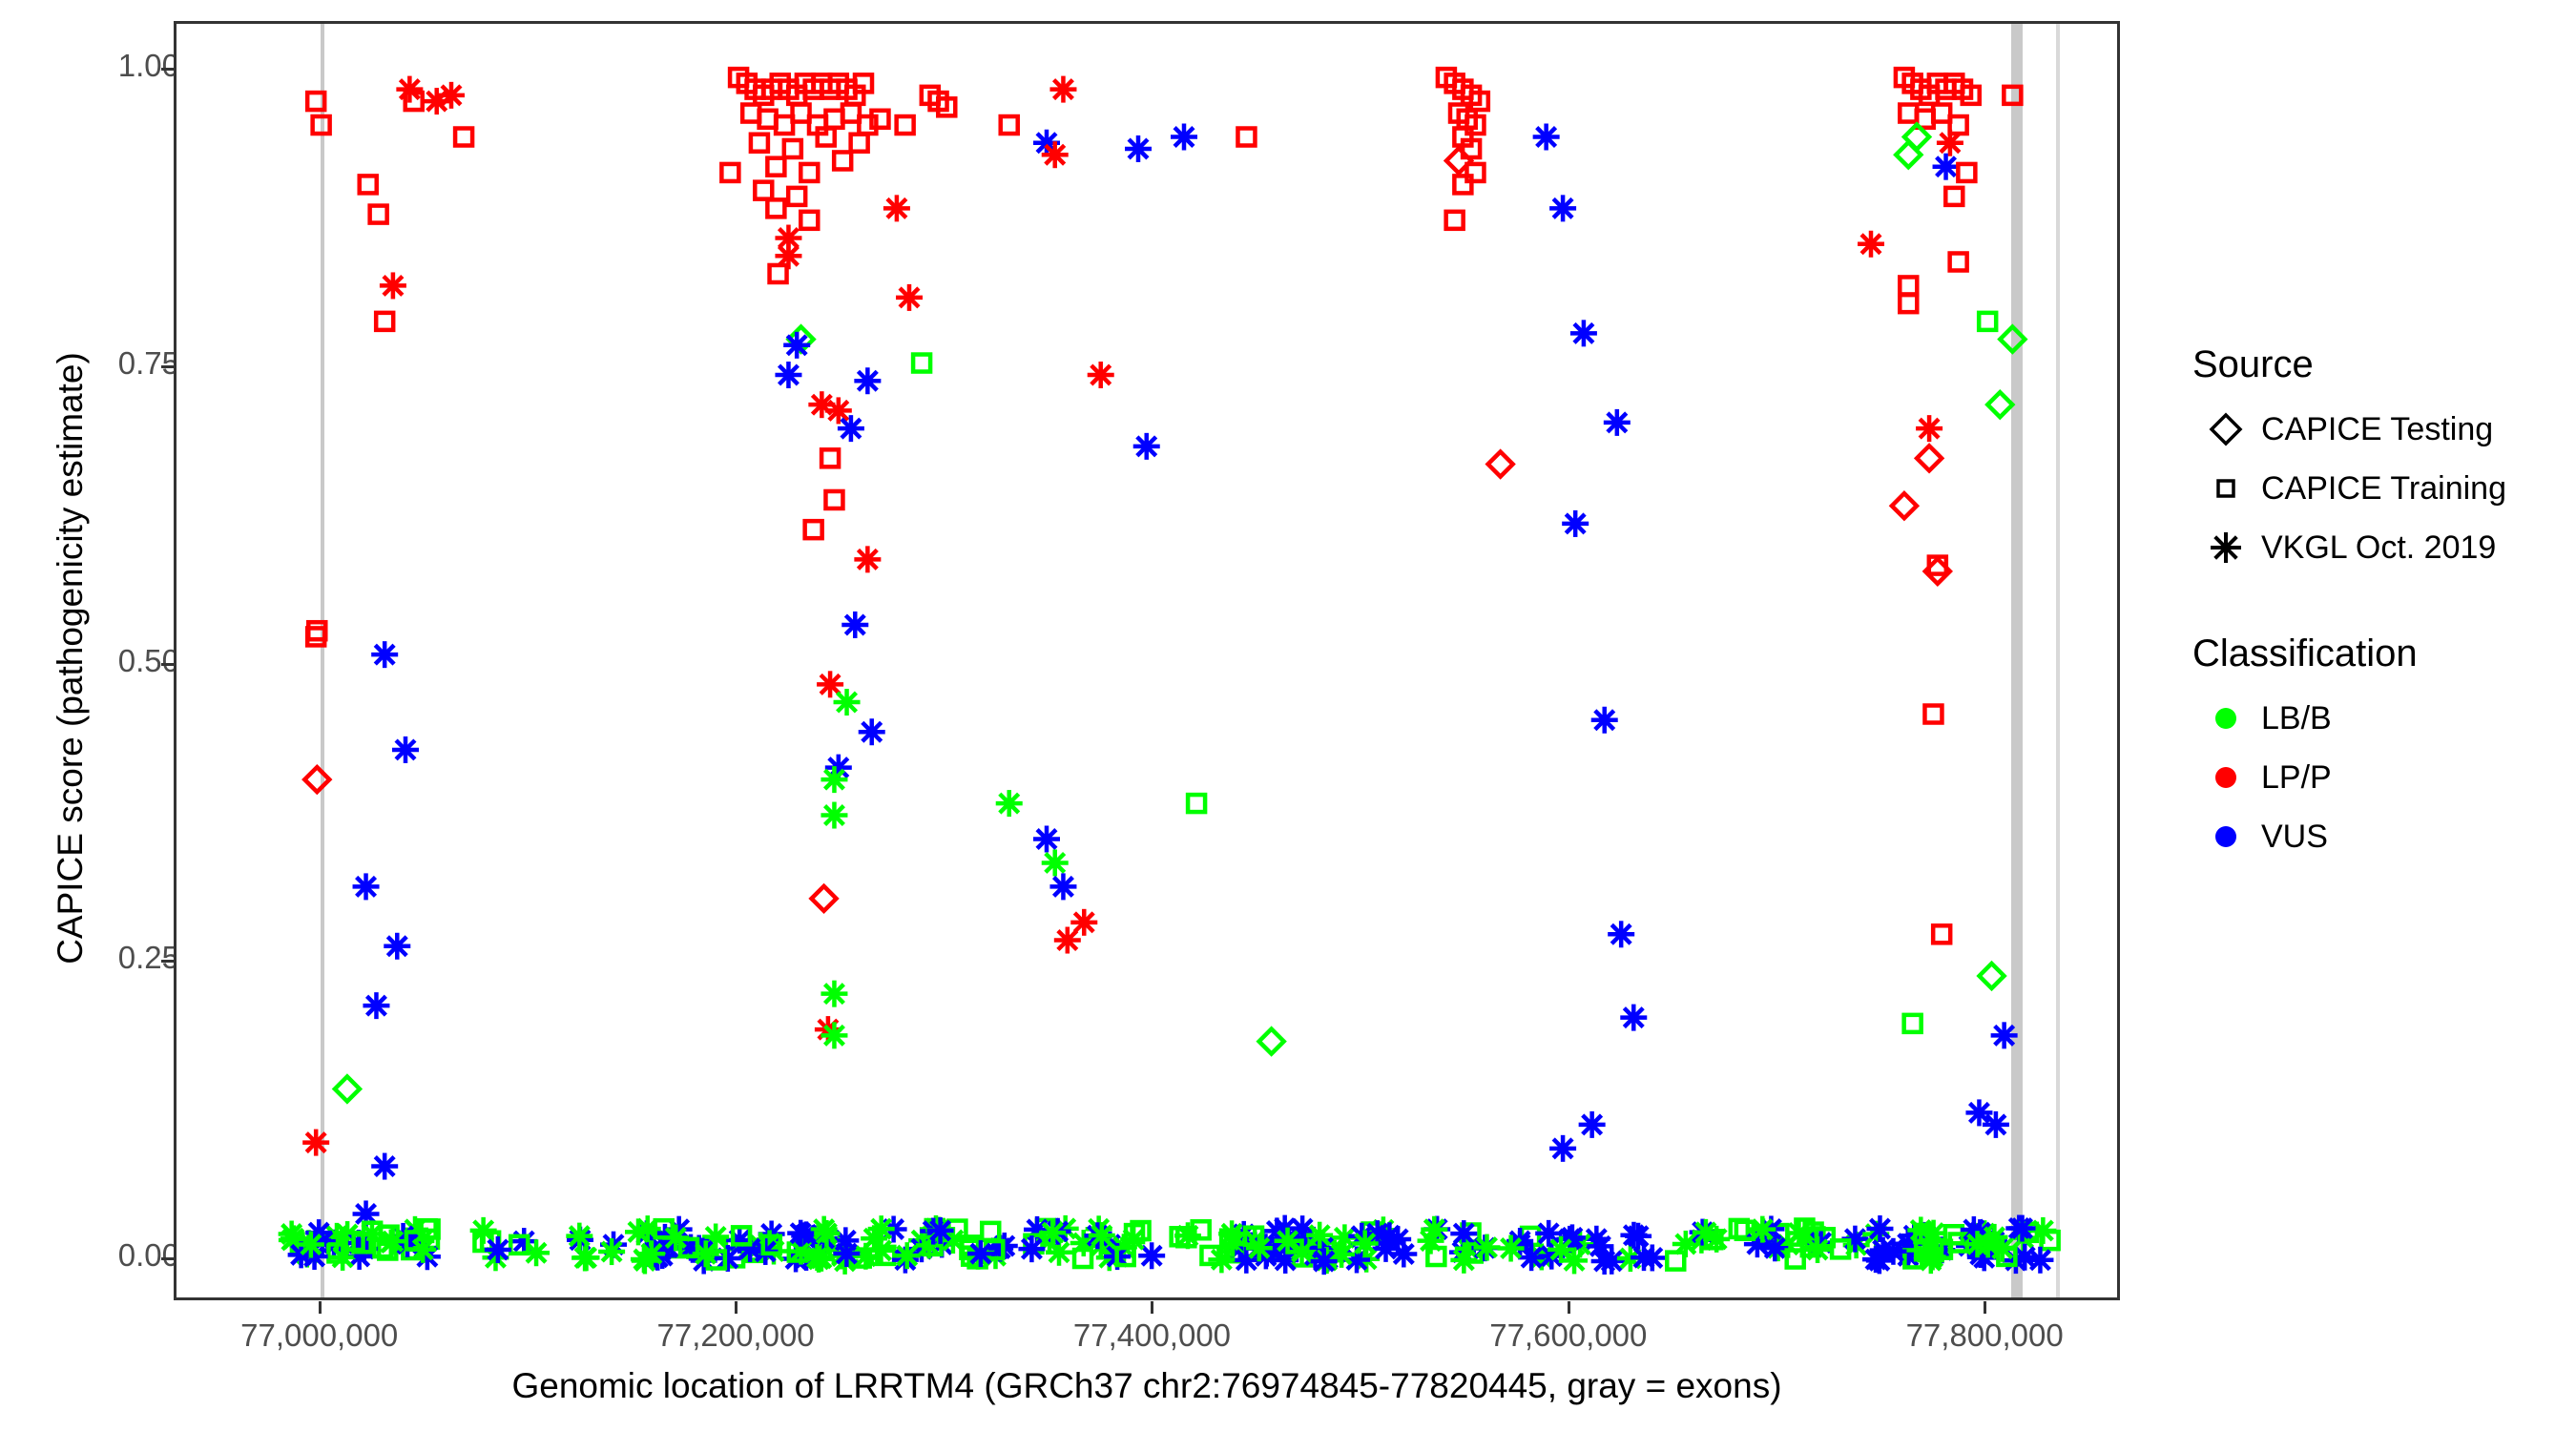 The width and height of the screenshot is (2576, 1431). Describe the element at coordinates (2305, 654) in the screenshot. I see `legend-classification-title: Classification` at that location.